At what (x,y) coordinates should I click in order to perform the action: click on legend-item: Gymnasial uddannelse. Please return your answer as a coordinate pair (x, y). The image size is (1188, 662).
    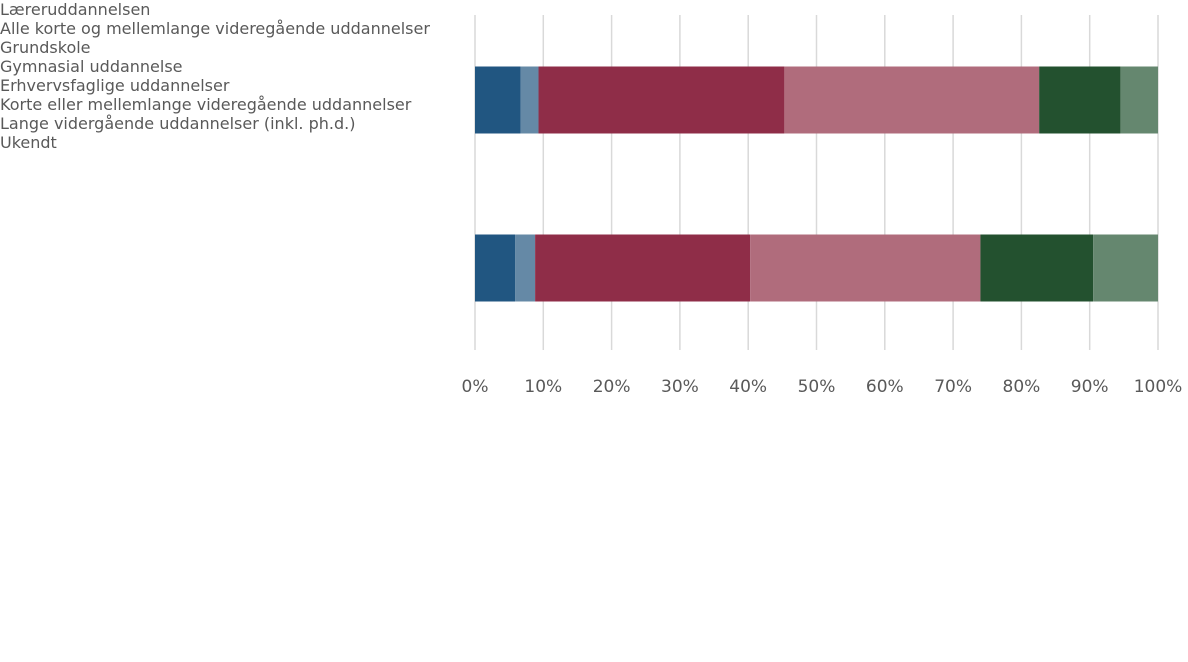
    Looking at the image, I should click on (594, 66).